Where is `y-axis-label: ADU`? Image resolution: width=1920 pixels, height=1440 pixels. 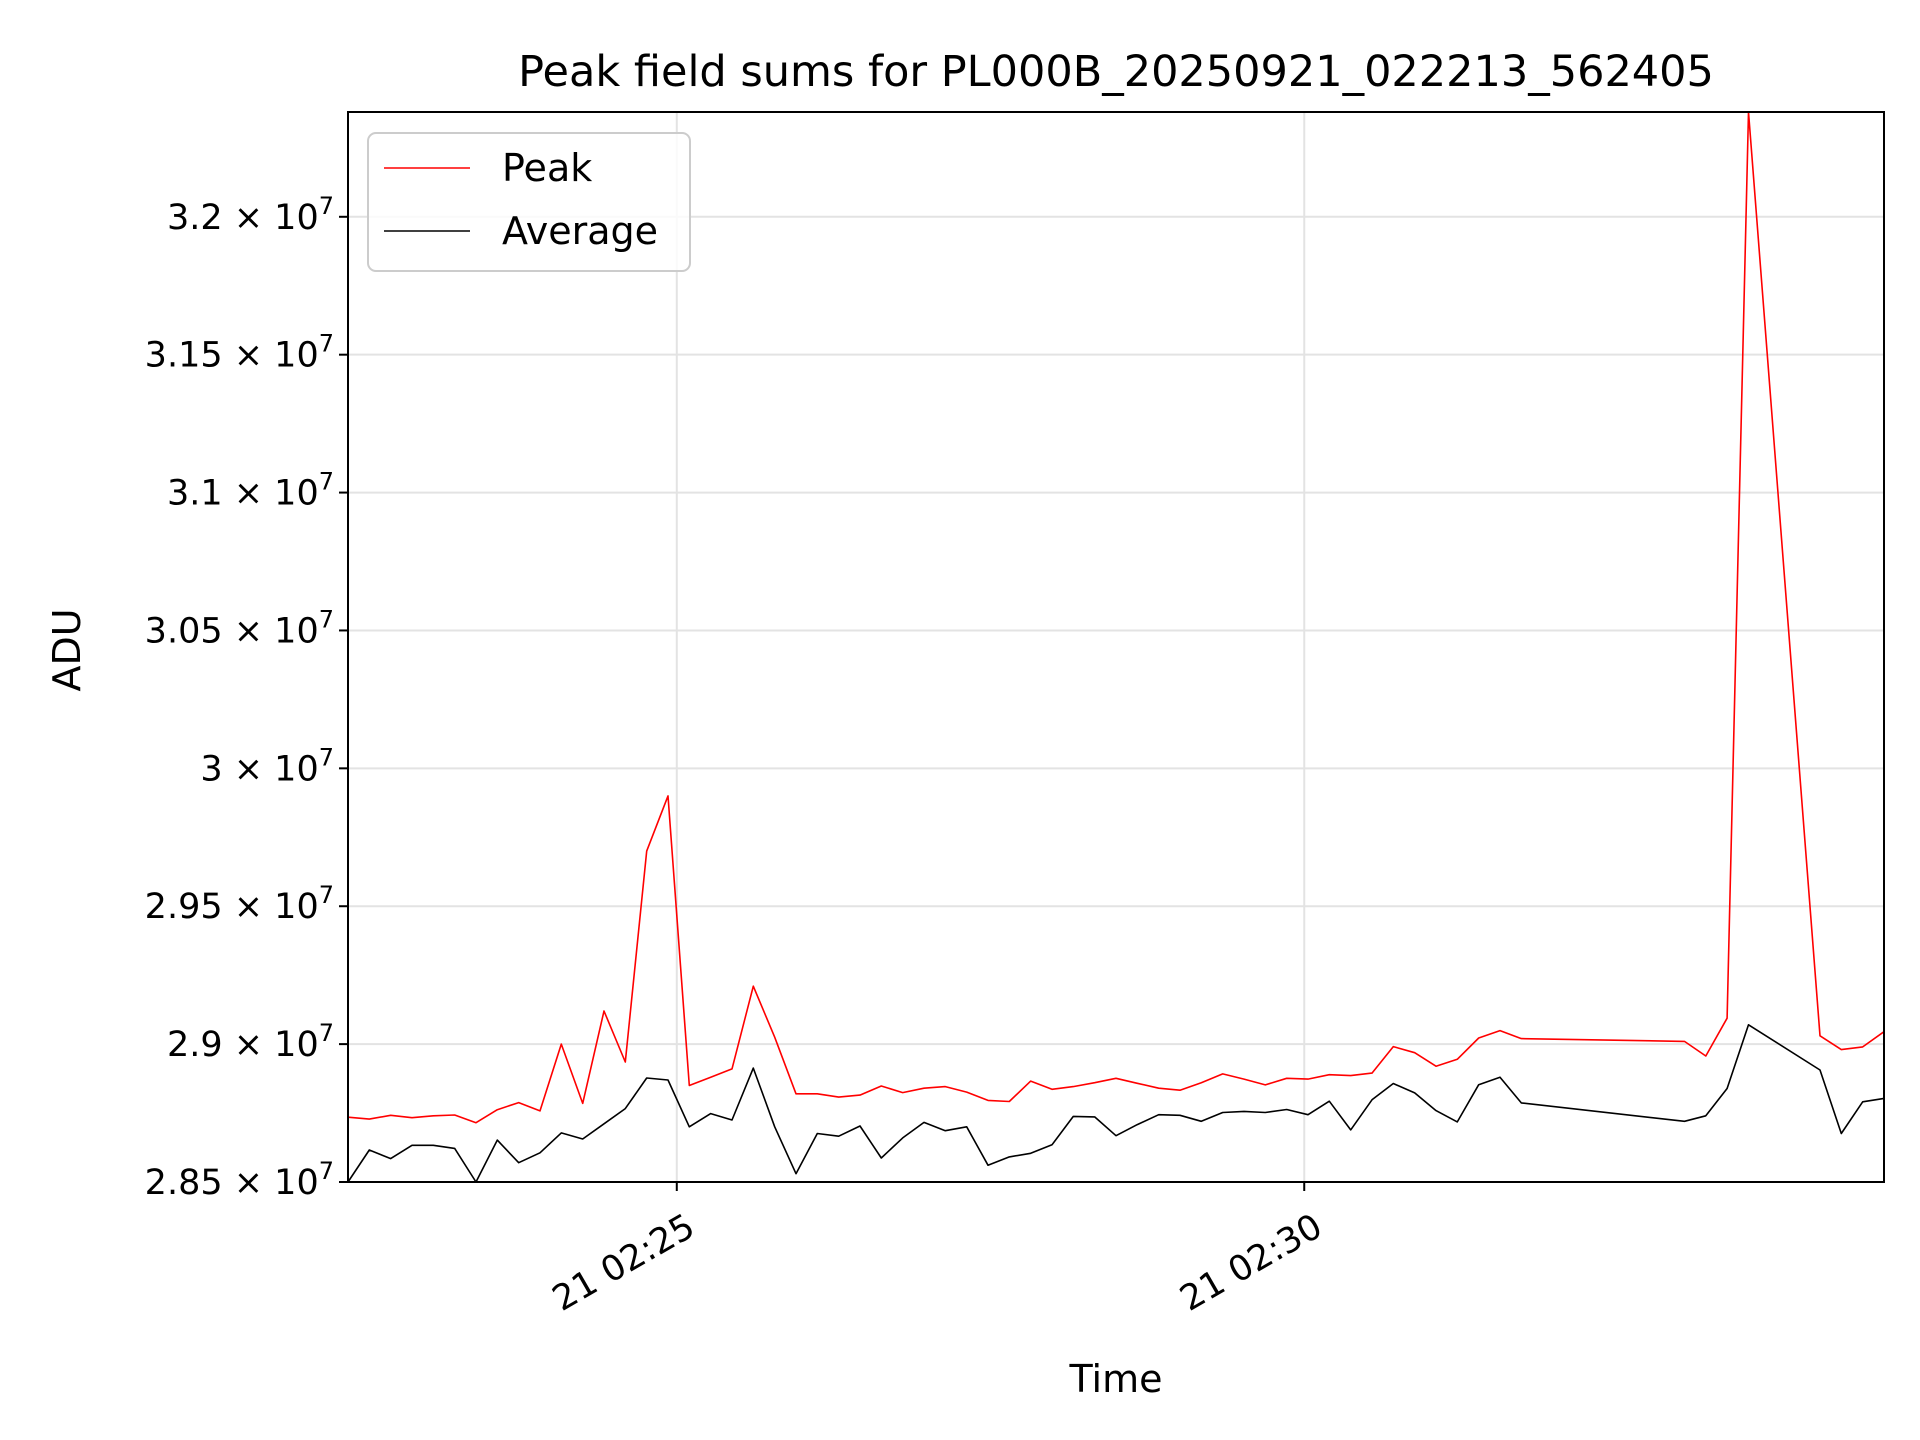 y-axis-label: ADU is located at coordinates (67, 649).